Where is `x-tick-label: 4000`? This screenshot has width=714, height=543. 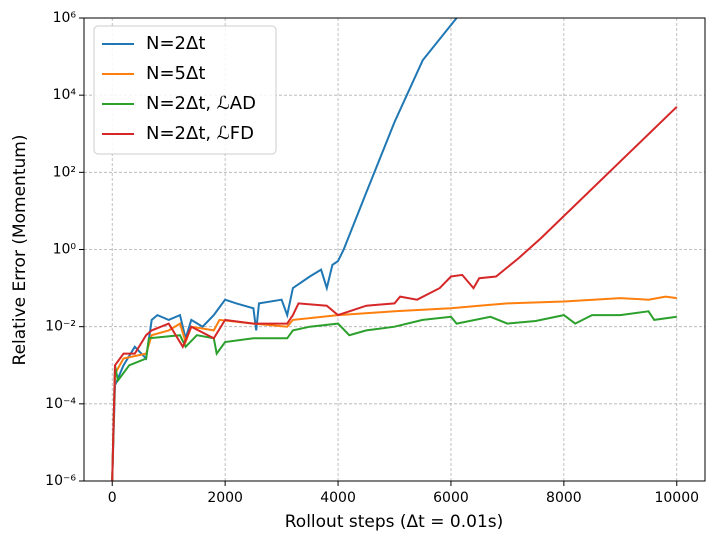
x-tick-label: 4000 is located at coordinates (338, 498).